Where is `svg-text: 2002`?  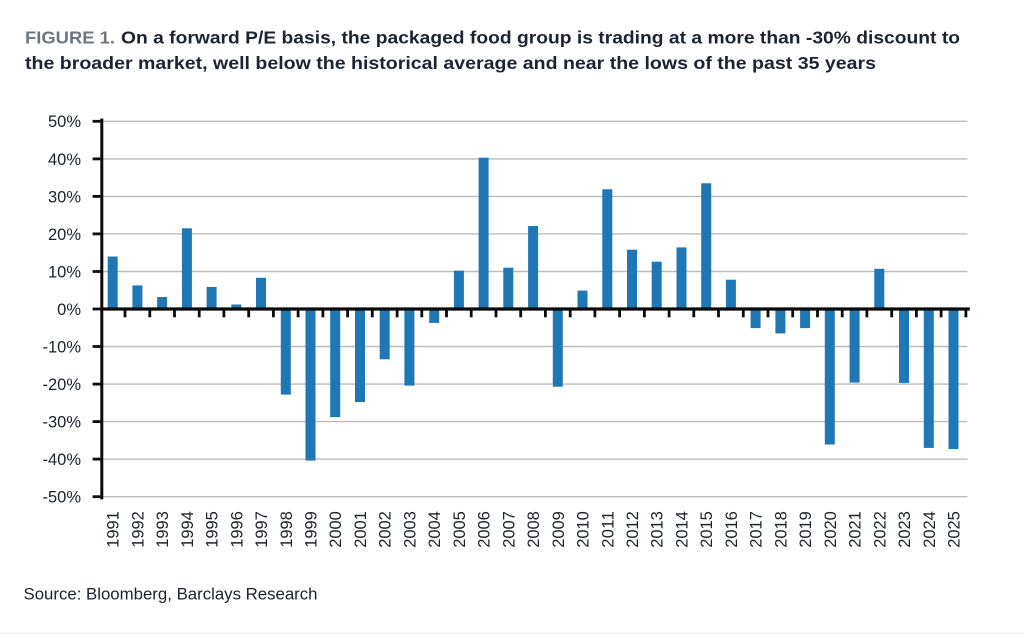
svg-text: 2002 is located at coordinates (386, 529).